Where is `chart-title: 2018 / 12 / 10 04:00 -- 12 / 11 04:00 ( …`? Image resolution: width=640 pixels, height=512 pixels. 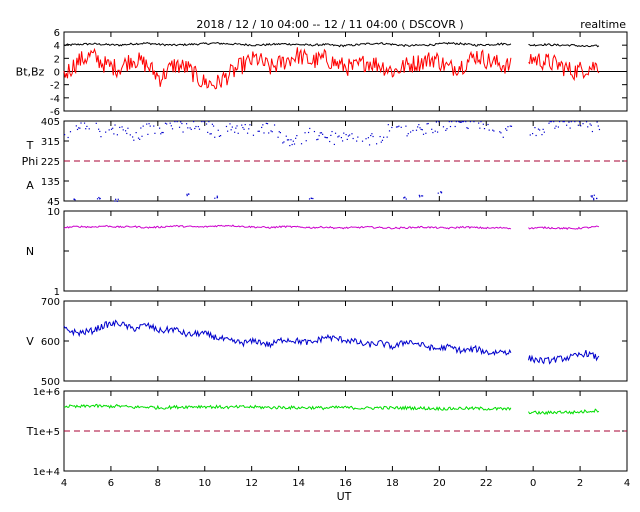 chart-title: 2018 / 12 / 10 04:00 -- 12 / 11 04:00 ( … is located at coordinates (329, 24).